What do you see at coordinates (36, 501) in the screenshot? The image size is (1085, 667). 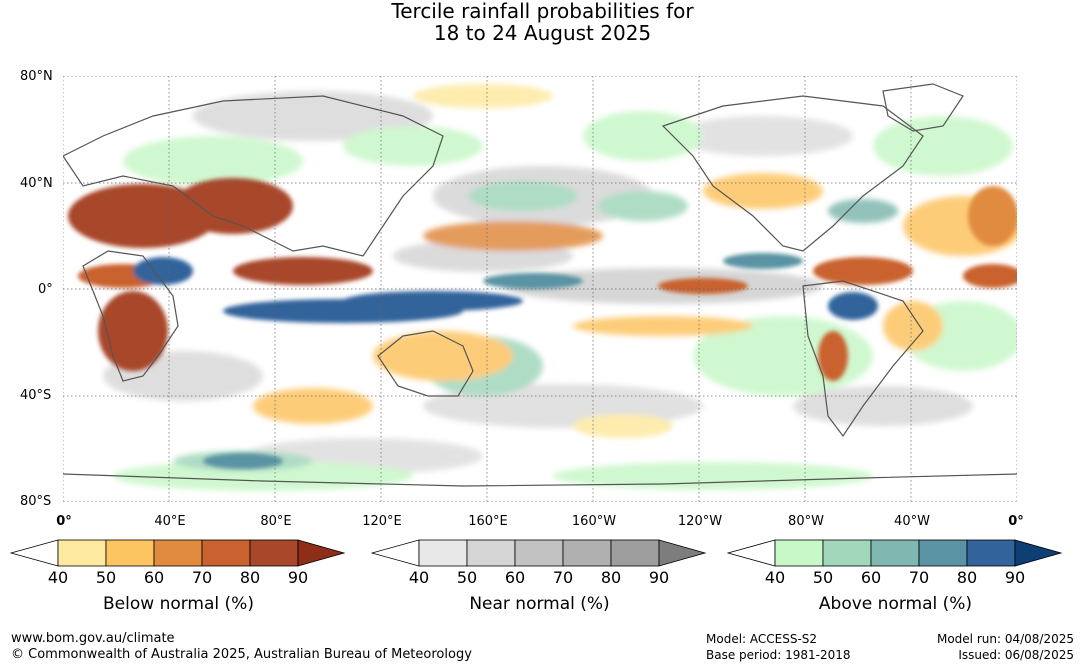 I see `lat-label-80s: 80°S` at bounding box center [36, 501].